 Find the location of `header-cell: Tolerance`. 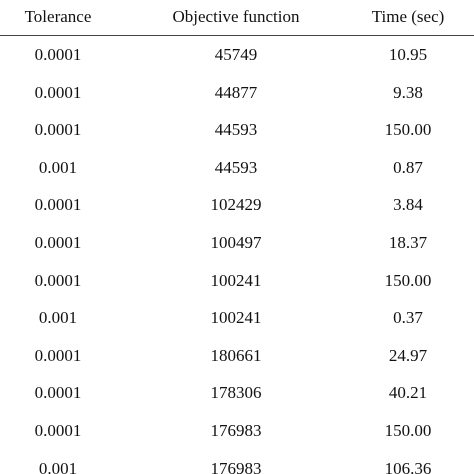

header-cell: Tolerance is located at coordinates (58, 16).